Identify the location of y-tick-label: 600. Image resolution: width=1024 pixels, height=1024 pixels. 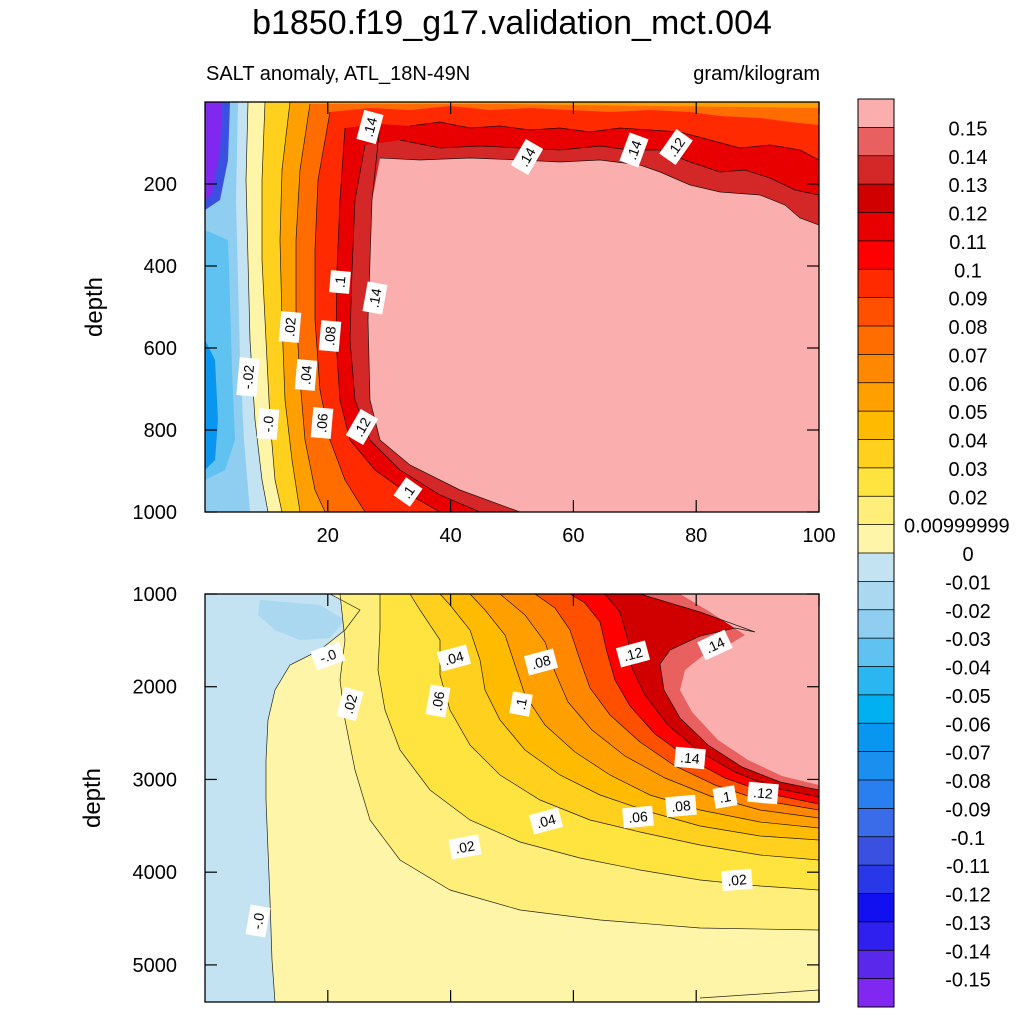
(160, 349).